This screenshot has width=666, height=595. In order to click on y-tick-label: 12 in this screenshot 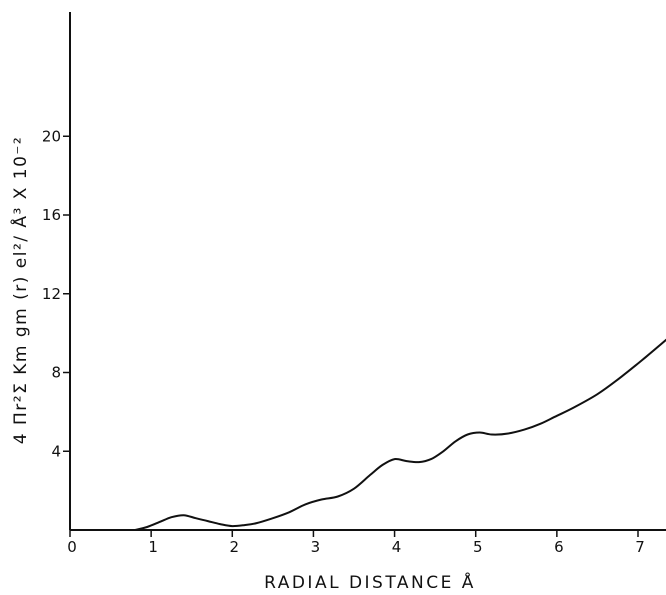, I will do `click(51, 294)`.